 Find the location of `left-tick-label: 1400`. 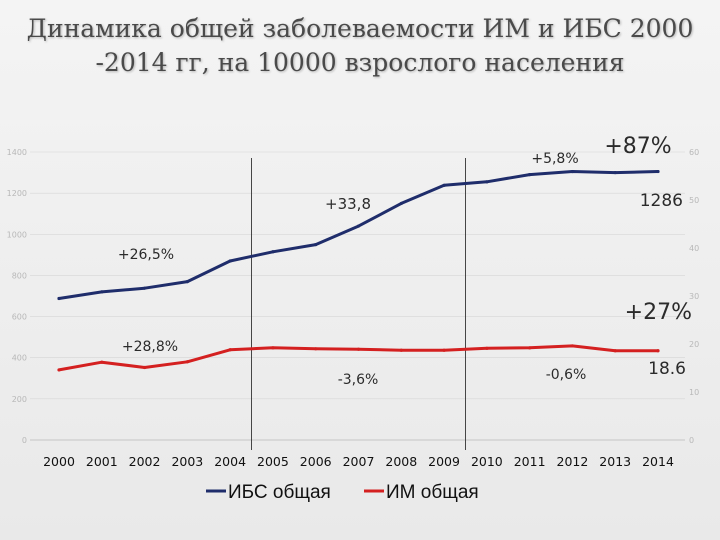

left-tick-label: 1400 is located at coordinates (17, 152).